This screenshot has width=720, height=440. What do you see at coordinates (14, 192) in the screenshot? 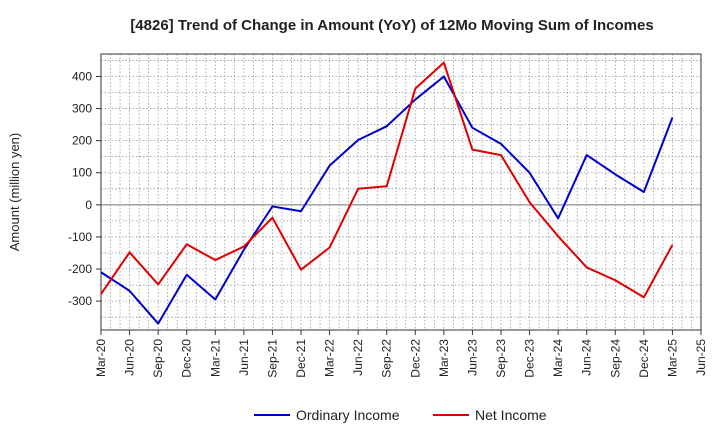
I see `y-axis-label: Amount (million yen)` at bounding box center [14, 192].